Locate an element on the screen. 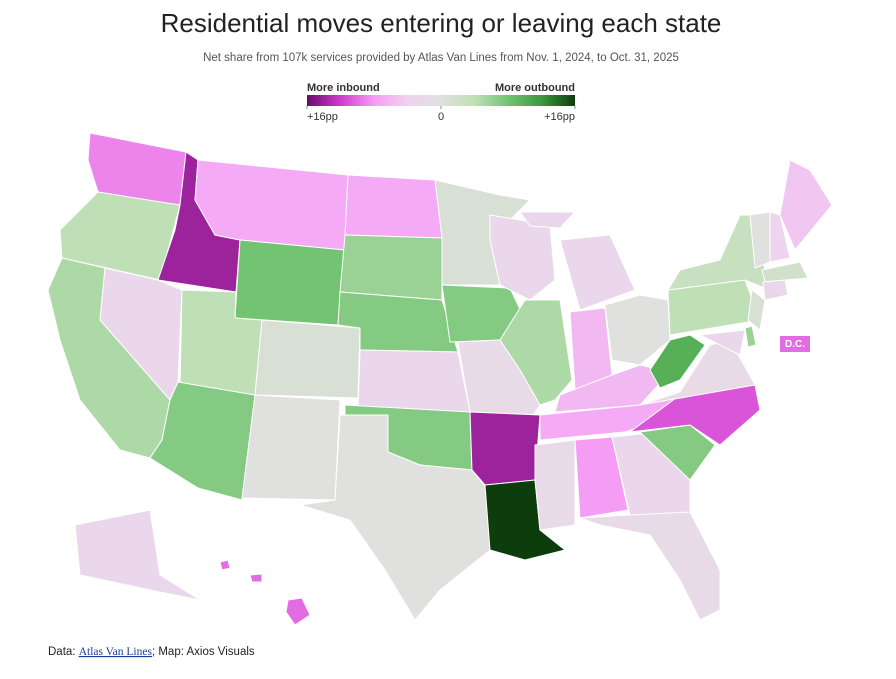 The width and height of the screenshot is (896, 679). legend-right-label: More outbound is located at coordinates (535, 88).